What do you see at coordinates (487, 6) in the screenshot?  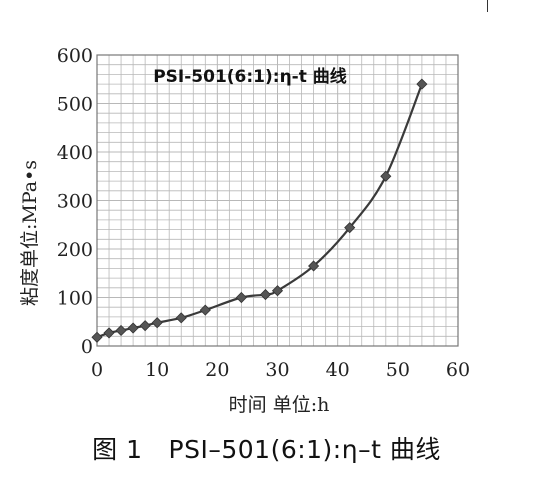 I see `corner-mark` at bounding box center [487, 6].